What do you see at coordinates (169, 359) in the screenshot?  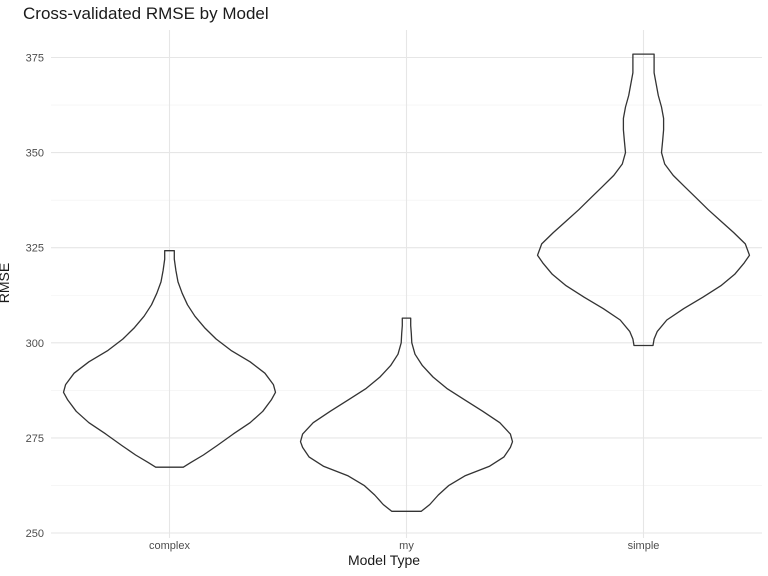 I see `violin-complex` at bounding box center [169, 359].